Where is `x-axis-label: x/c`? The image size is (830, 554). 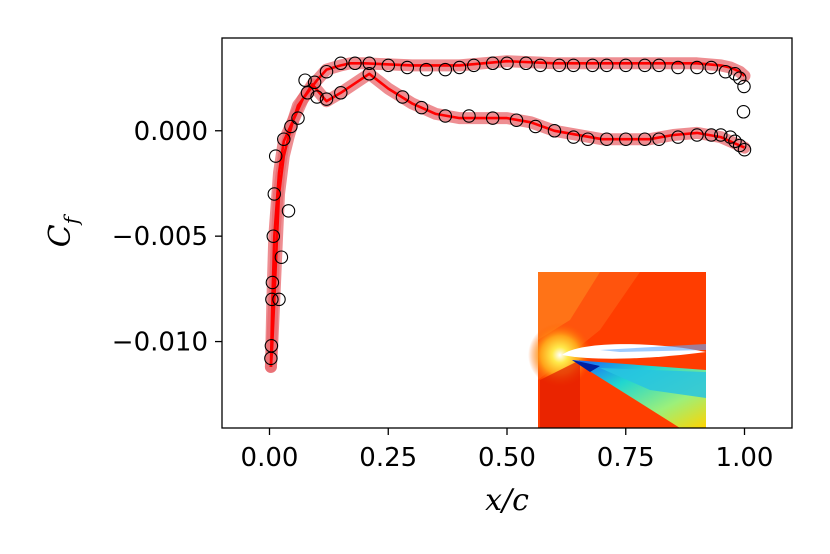 x-axis-label: x/c is located at coordinates (507, 500).